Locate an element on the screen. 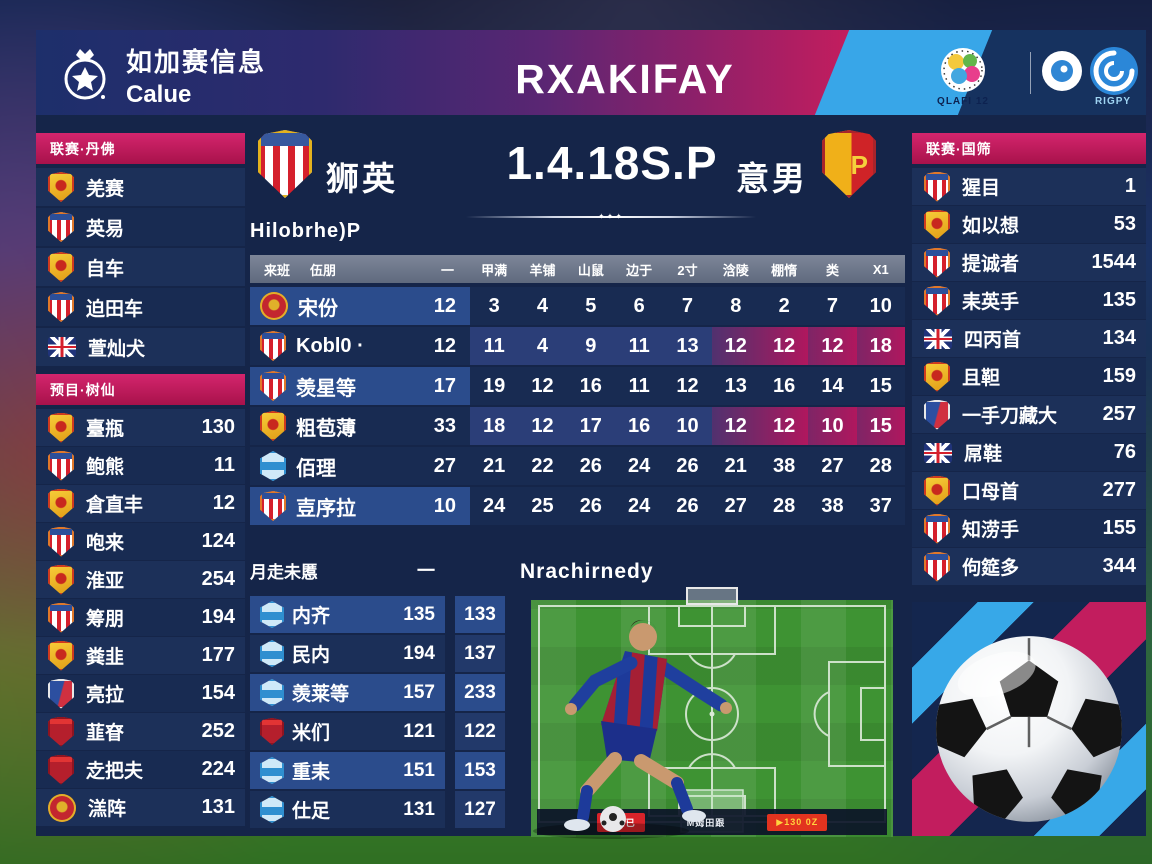 The image size is (1152, 864). cell-value: 22 is located at coordinates (542, 466).